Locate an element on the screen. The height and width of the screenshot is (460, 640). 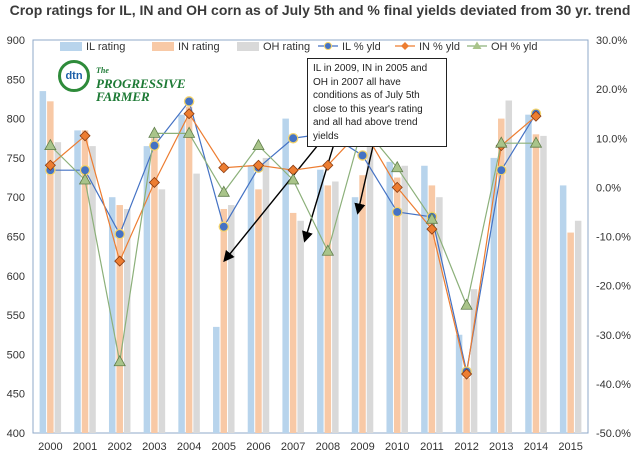
dtn-progressive-farmer-logo: dtn The PROGRESSIVE FARMER is located at coordinates (123, 81).